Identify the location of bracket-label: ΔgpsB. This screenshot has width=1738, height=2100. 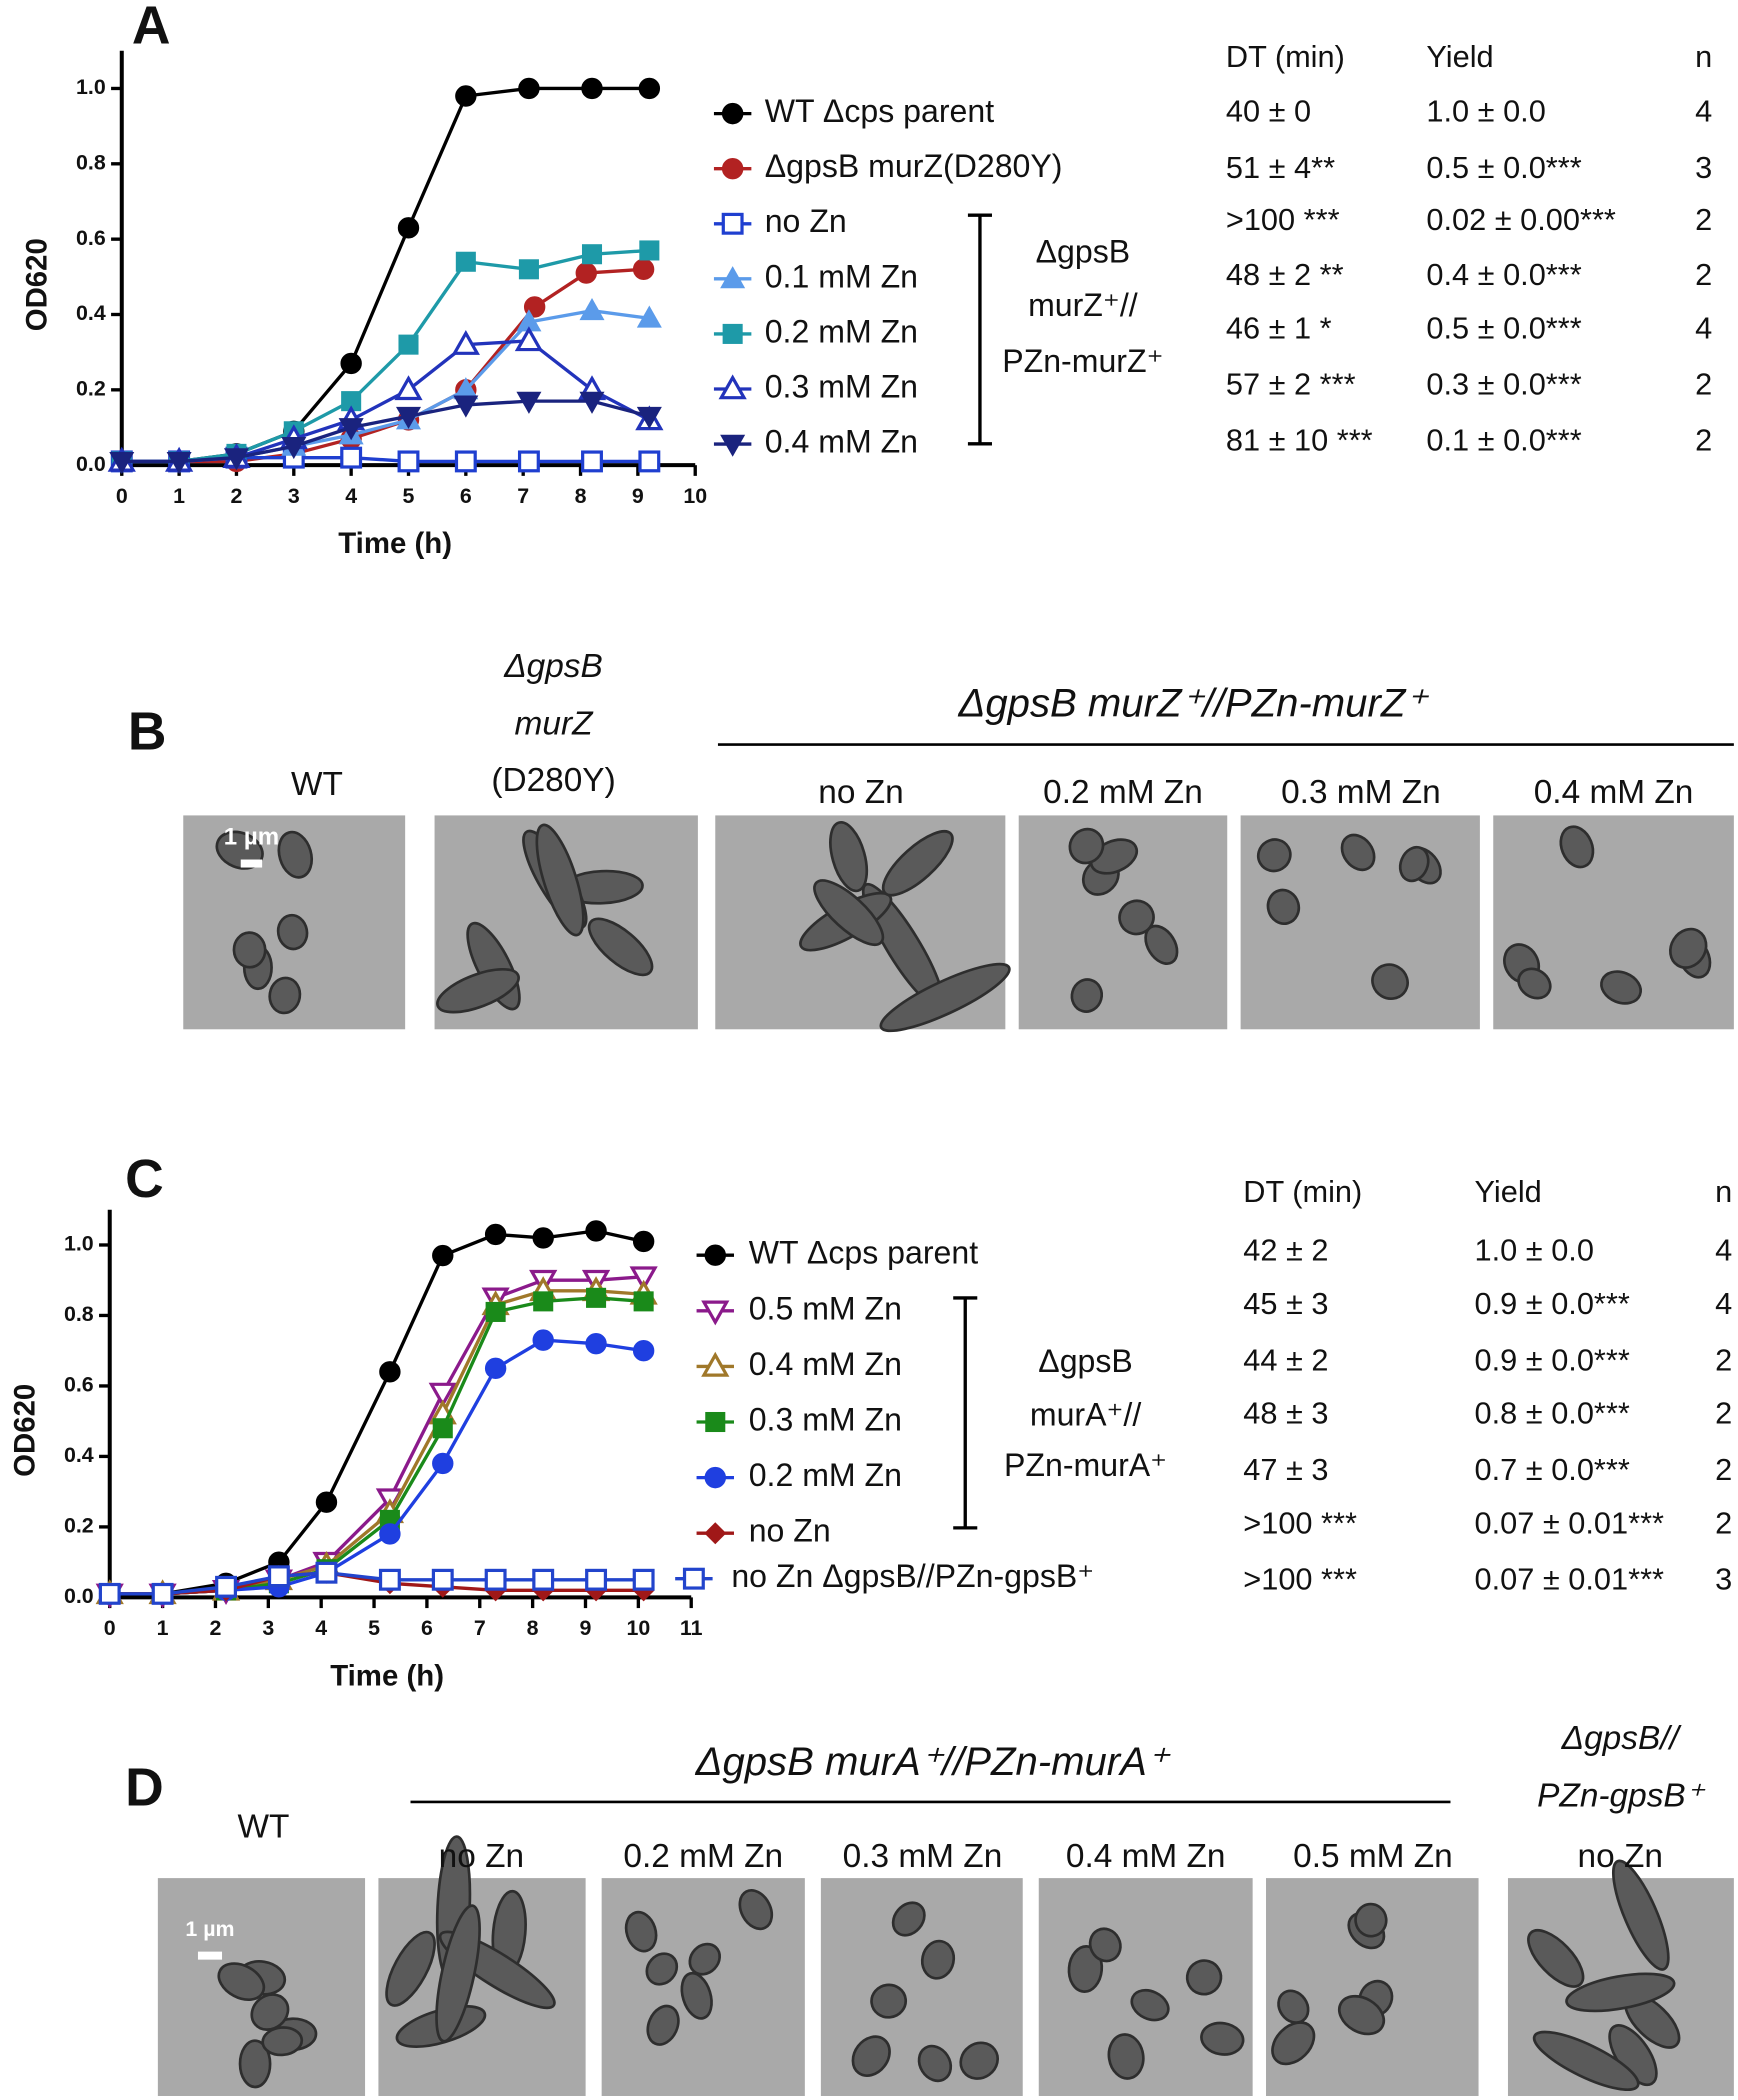
(1085, 1361).